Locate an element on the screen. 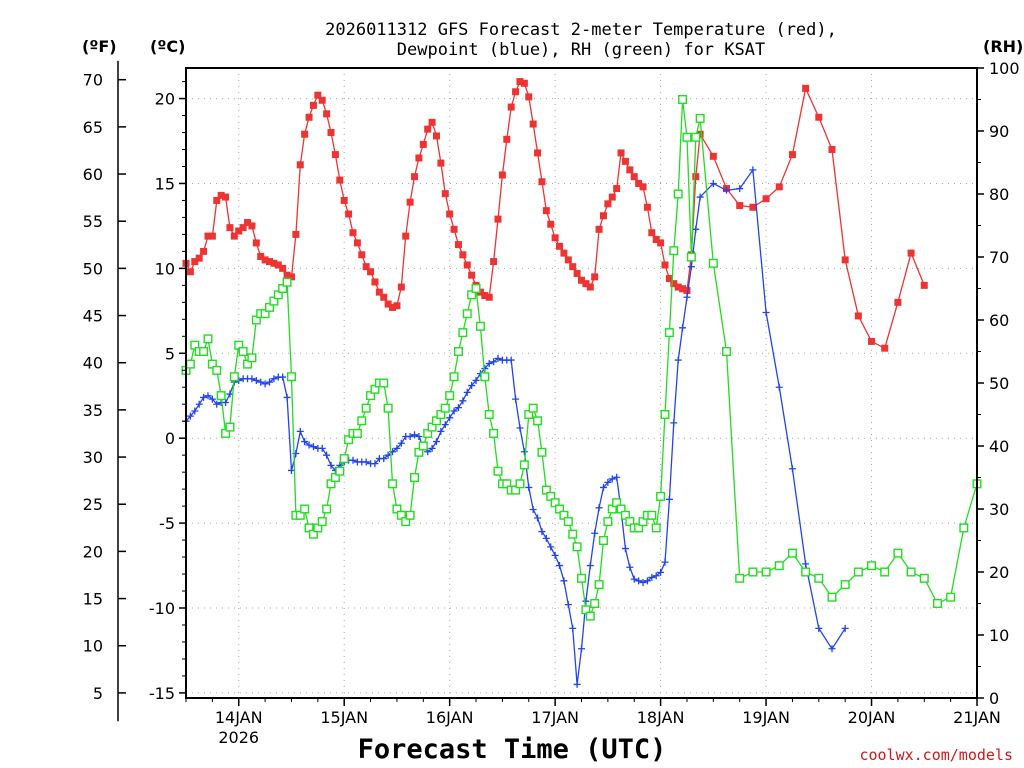 The width and height of the screenshot is (1024, 768). fahrenheit-tick-label: 5 is located at coordinates (98, 693).